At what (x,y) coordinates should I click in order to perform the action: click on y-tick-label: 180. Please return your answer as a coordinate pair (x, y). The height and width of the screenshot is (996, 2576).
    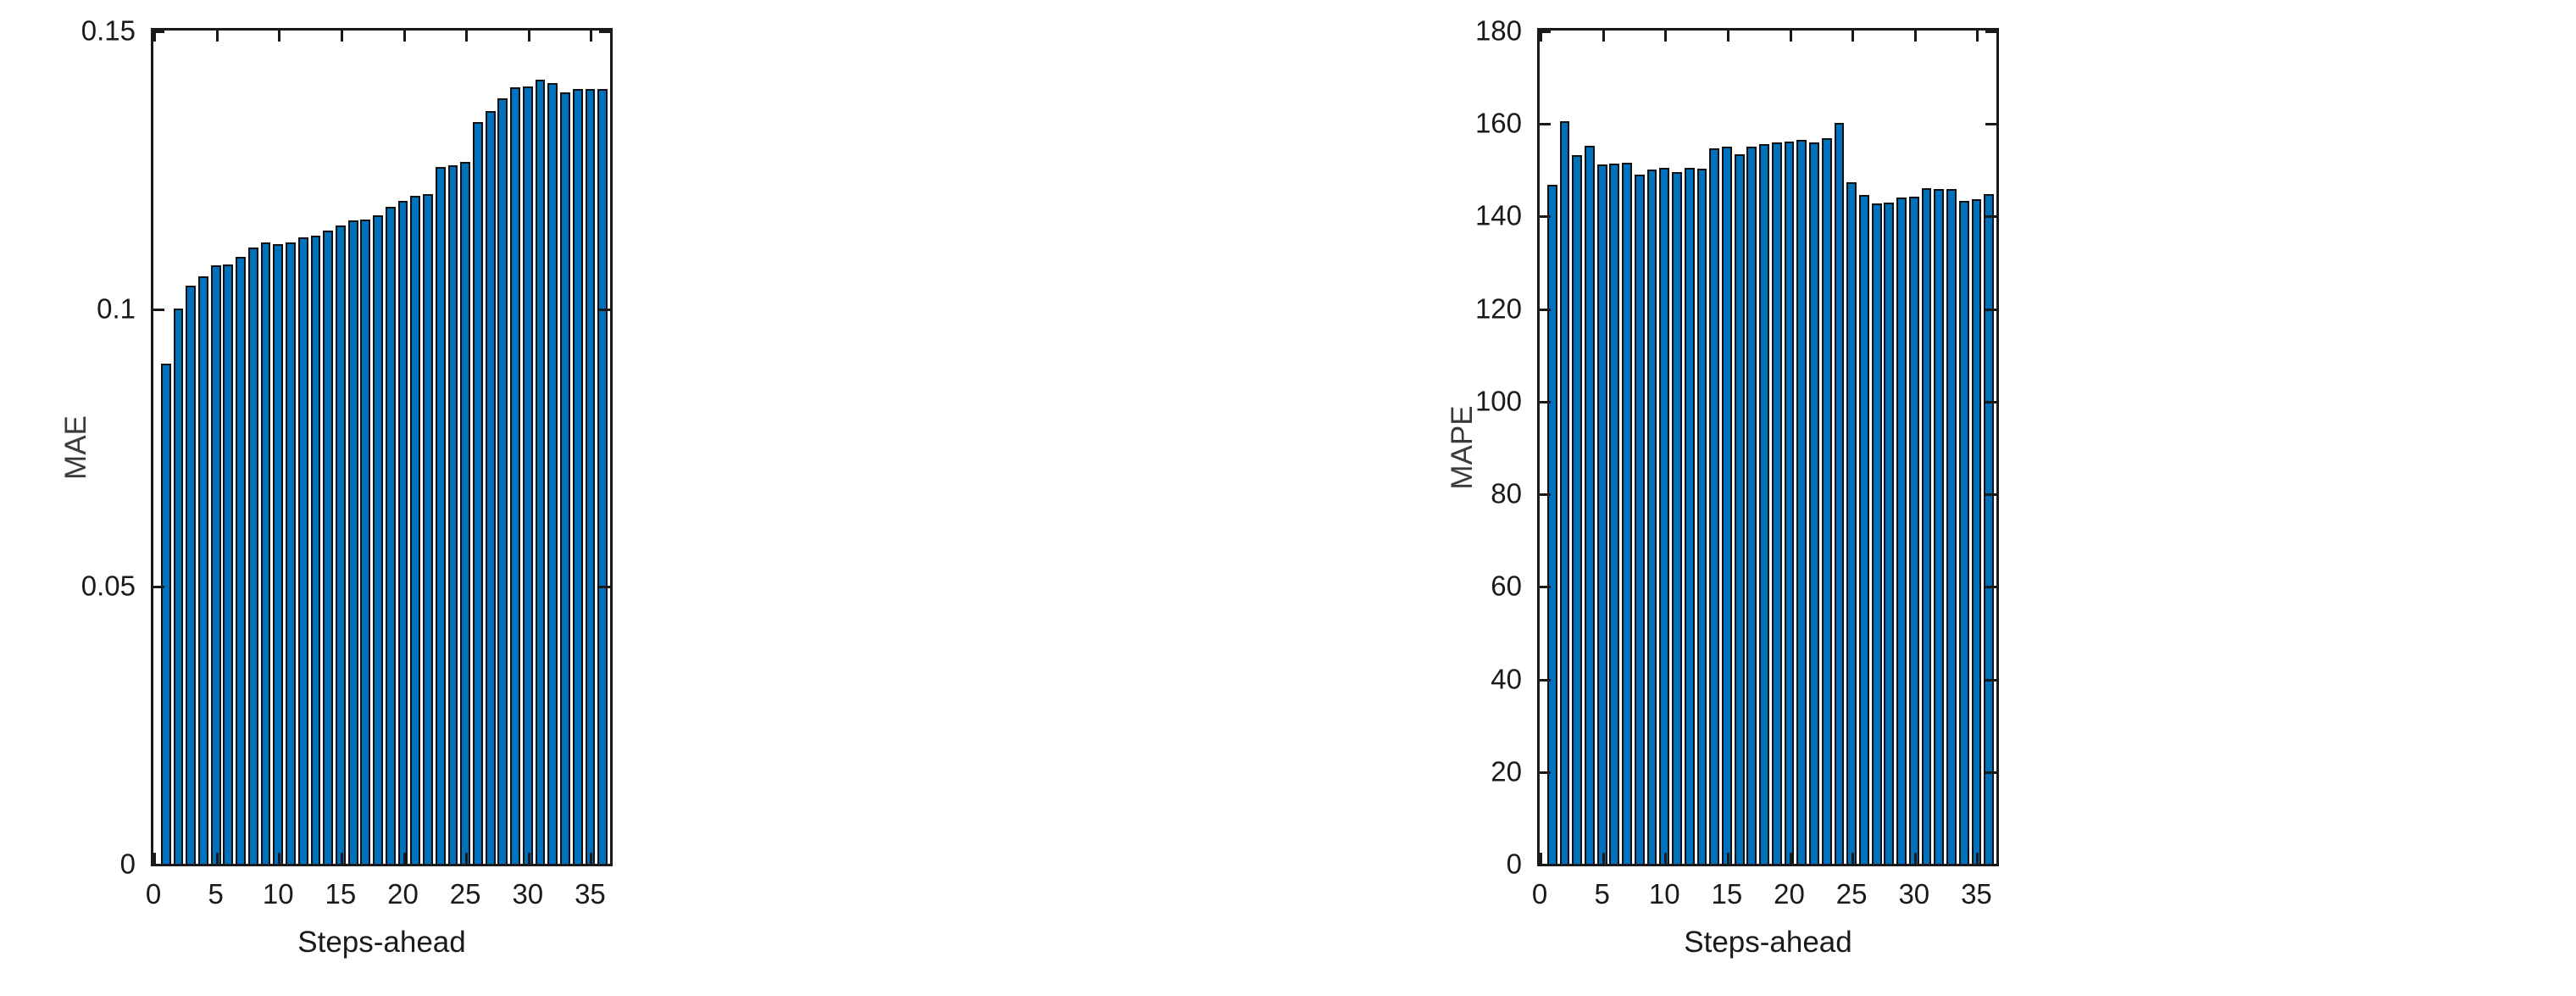
    Looking at the image, I should click on (1498, 30).